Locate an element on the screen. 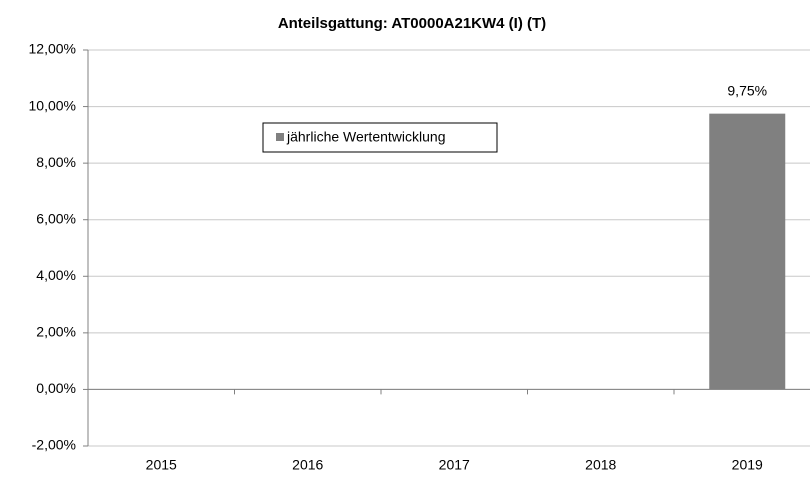 The width and height of the screenshot is (810, 477). y-tick-label: -2,00% is located at coordinates (54, 445).